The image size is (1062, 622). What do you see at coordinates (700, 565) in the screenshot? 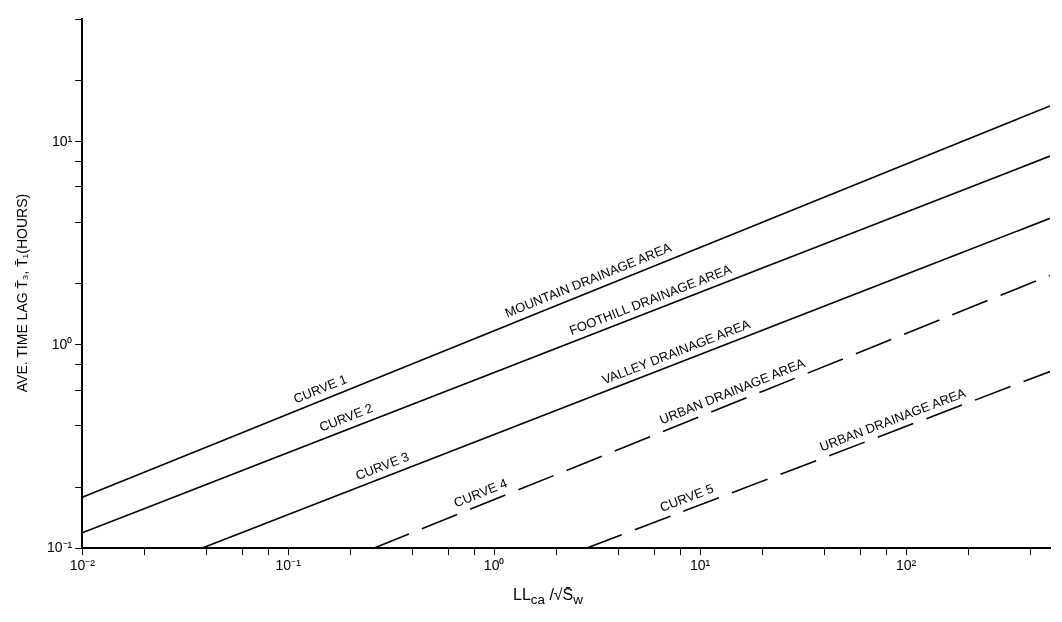
I see `x-tick-label: 10¹` at bounding box center [700, 565].